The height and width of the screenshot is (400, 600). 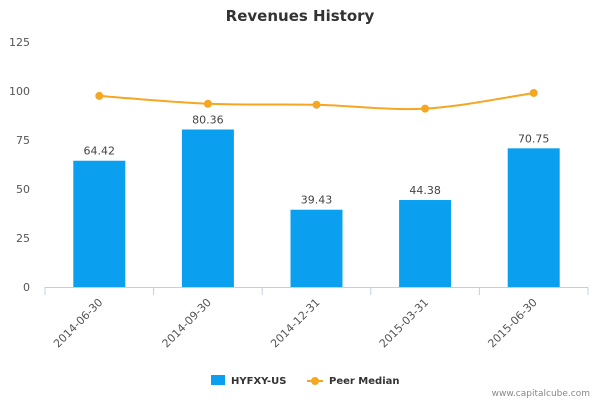 I want to click on x-tick-label: 2015-06-30, so click(x=512, y=323).